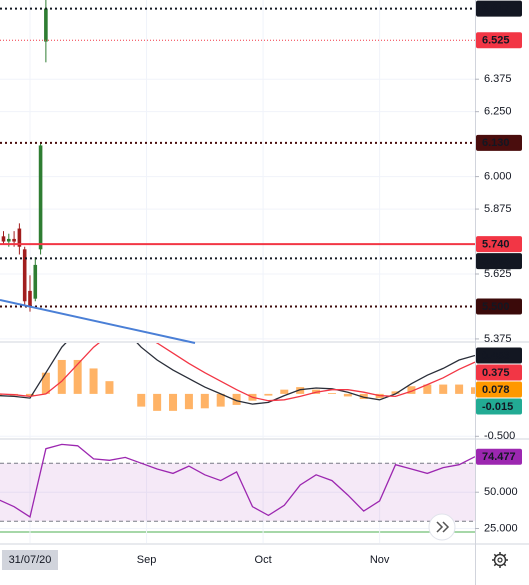 The height and width of the screenshot is (585, 529). Describe the element at coordinates (499, 436) in the screenshot. I see `y-tick-label: -0.500` at that location.